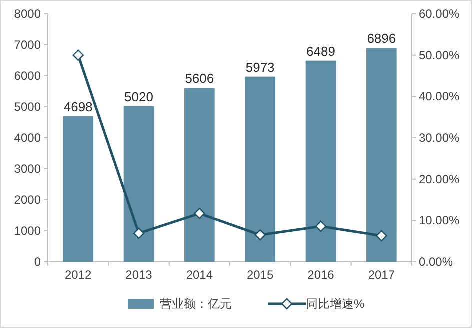 This screenshot has height=328, width=472. I want to click on x-tick-label: 2015, so click(260, 275).